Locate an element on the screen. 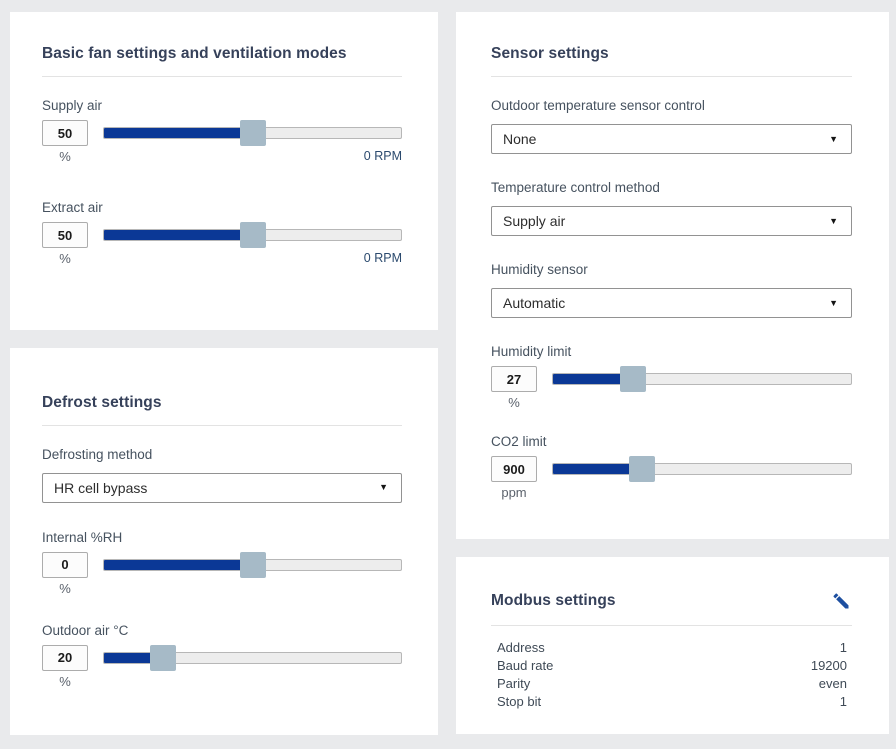 This screenshot has width=896, height=749. extract-air-field: Extract air % 0 RPM is located at coordinates (222, 233).